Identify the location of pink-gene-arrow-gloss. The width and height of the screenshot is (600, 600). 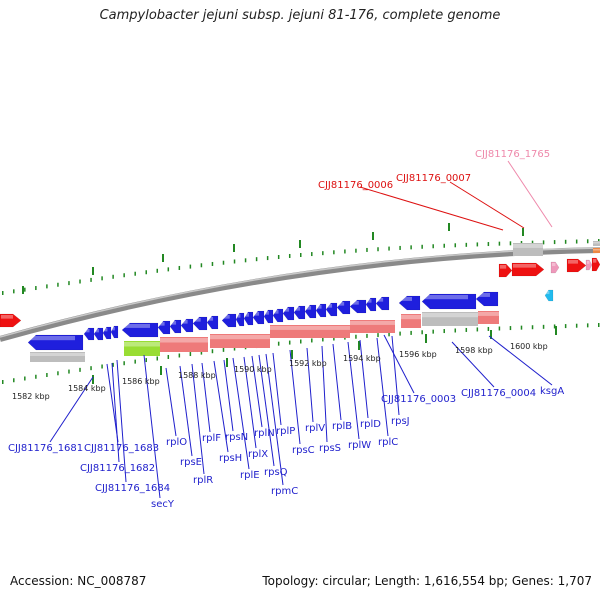
(588, 262).